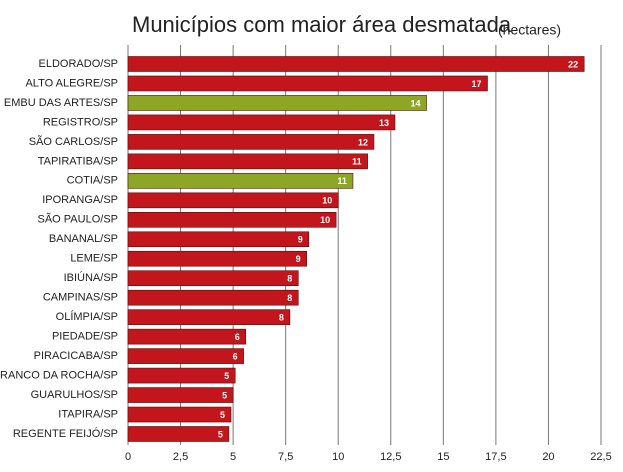 The height and width of the screenshot is (472, 623). I want to click on chart-title: Municípios com maior área desmatada, so click(322, 24).